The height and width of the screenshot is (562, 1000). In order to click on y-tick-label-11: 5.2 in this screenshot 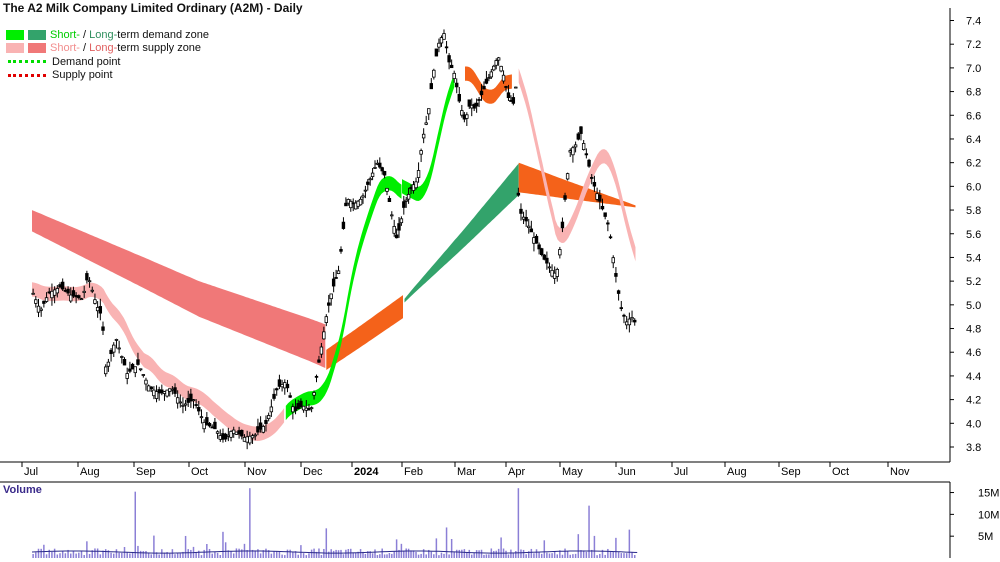, I will do `click(973, 282)`.